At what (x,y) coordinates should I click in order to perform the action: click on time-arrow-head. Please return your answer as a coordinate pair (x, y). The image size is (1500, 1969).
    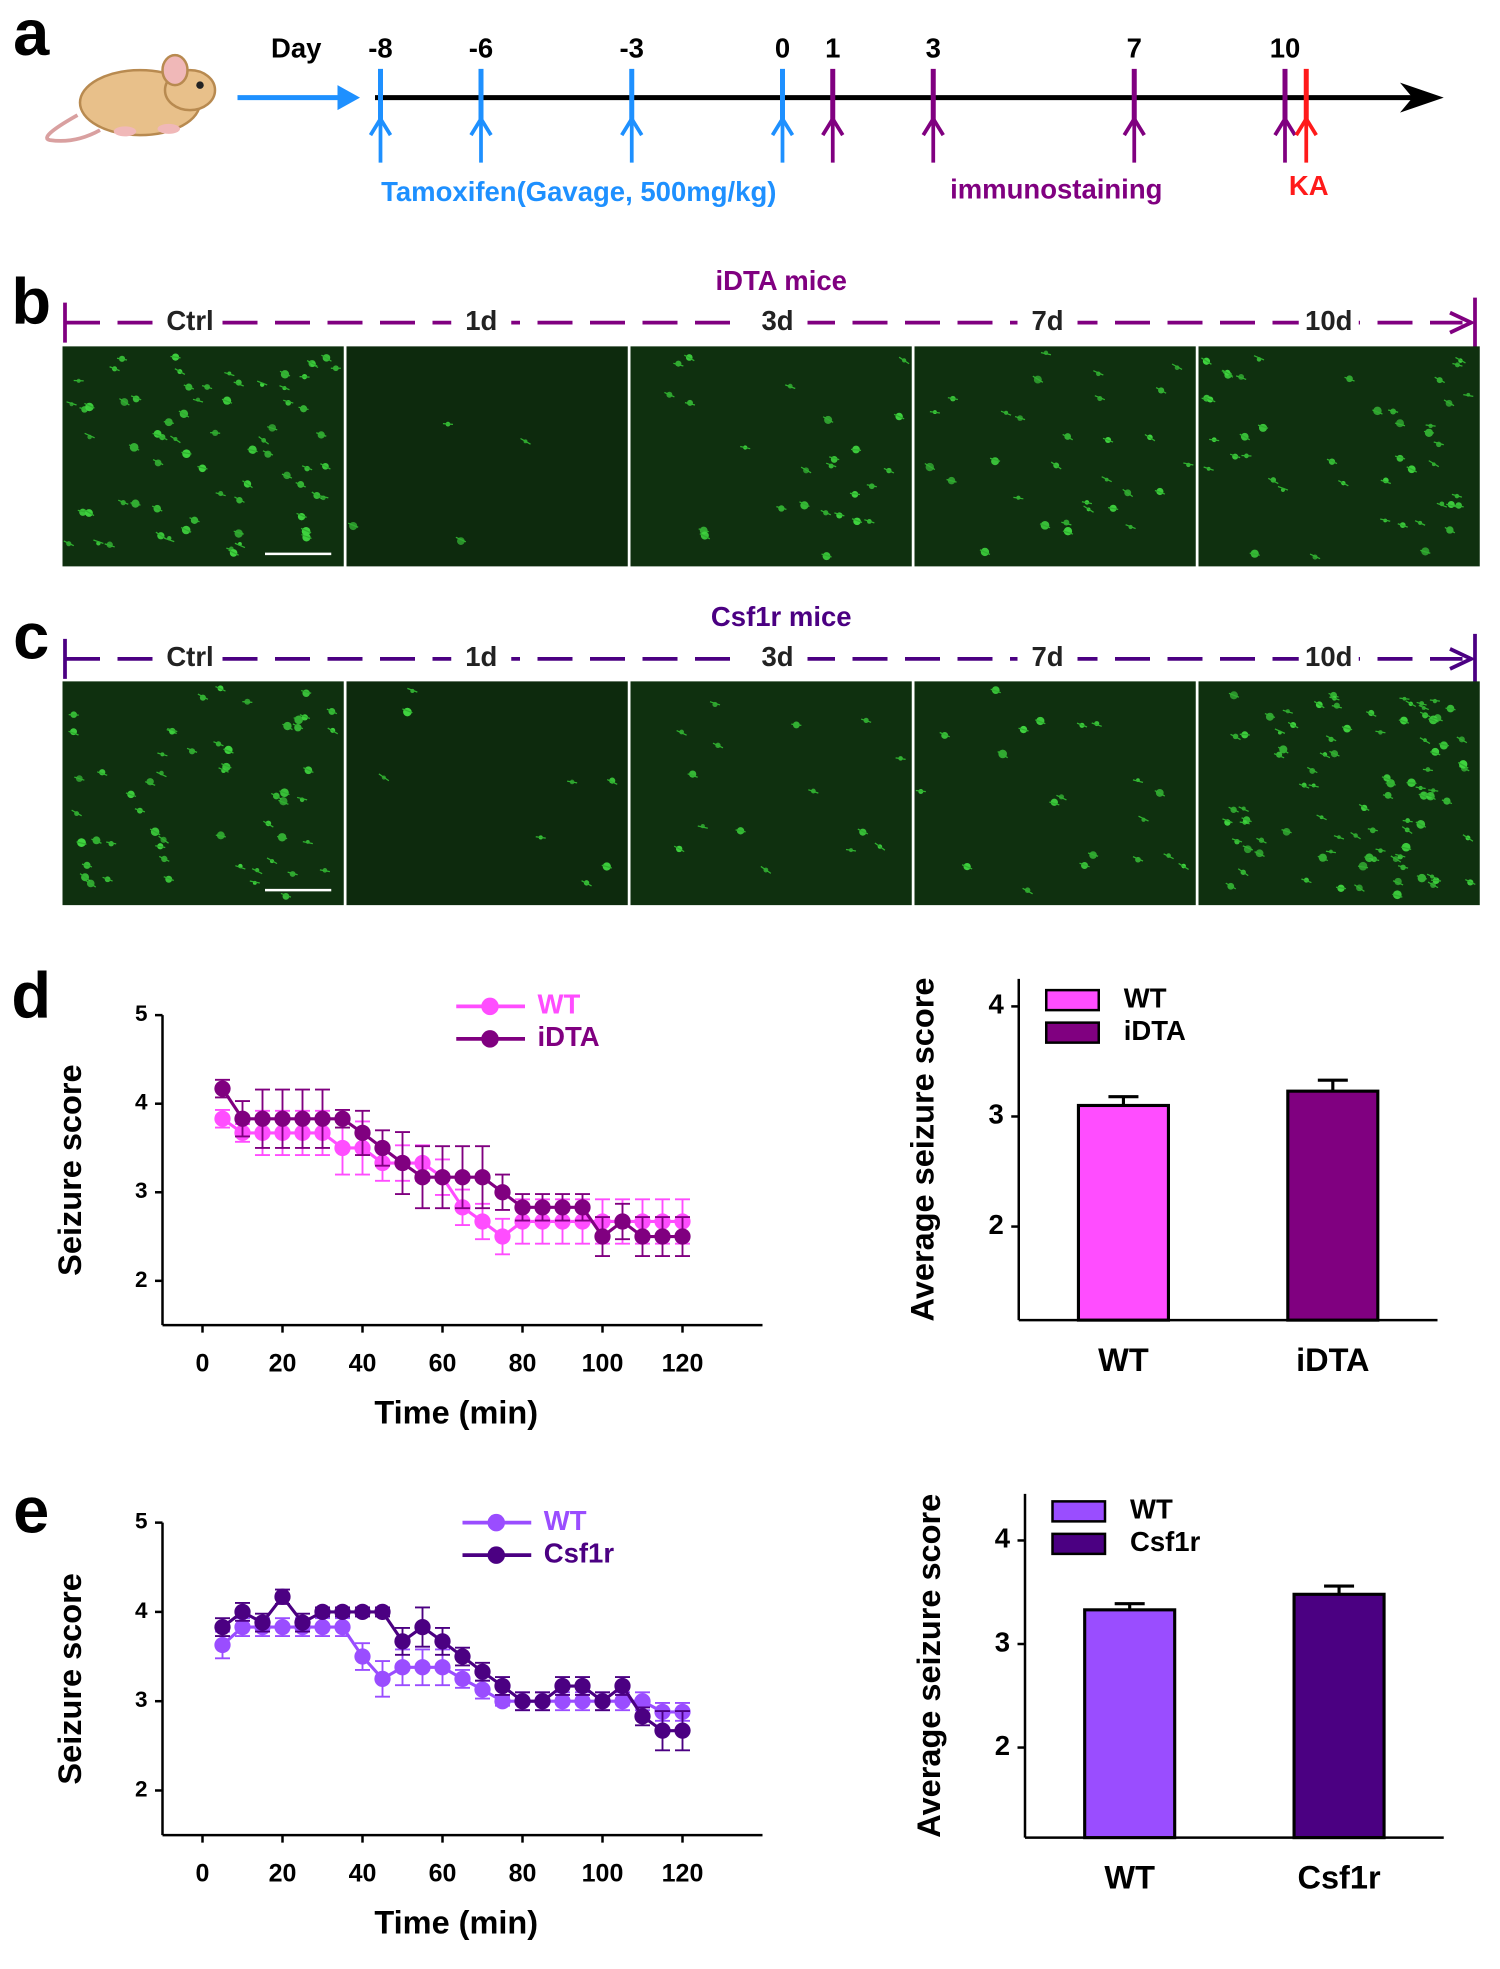
    Looking at the image, I should click on (380, 126).